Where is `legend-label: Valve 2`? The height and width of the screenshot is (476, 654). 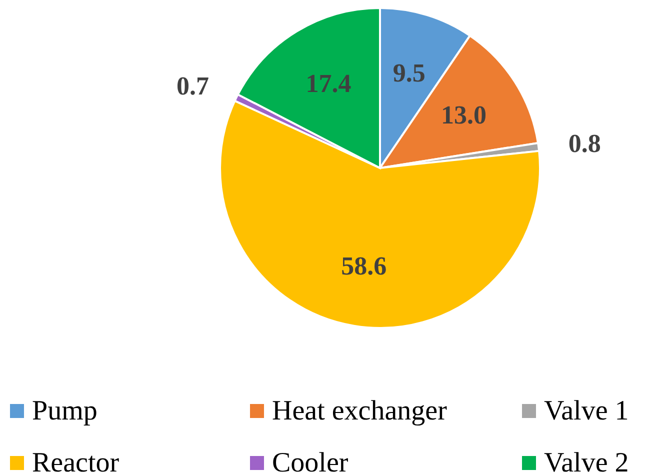 legend-label: Valve 2 is located at coordinates (586, 462).